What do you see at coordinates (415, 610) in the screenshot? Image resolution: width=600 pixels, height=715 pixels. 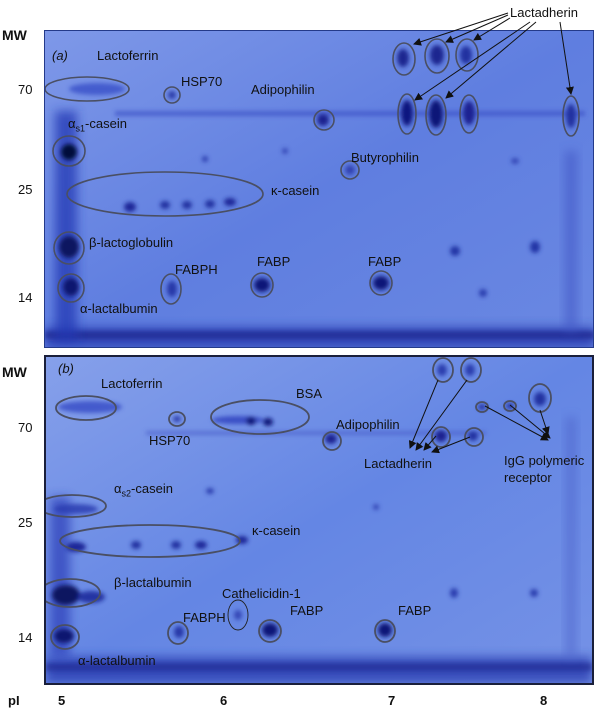 I see `label-fabp-2-b: FABP` at bounding box center [415, 610].